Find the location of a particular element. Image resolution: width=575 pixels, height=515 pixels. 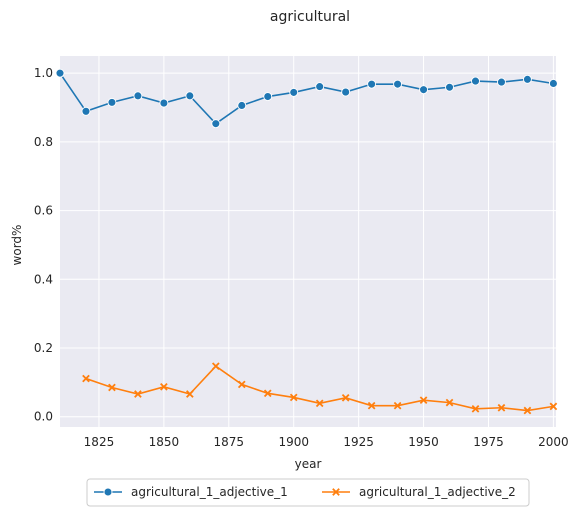

x-tick-label: 1900 is located at coordinates (293, 442).